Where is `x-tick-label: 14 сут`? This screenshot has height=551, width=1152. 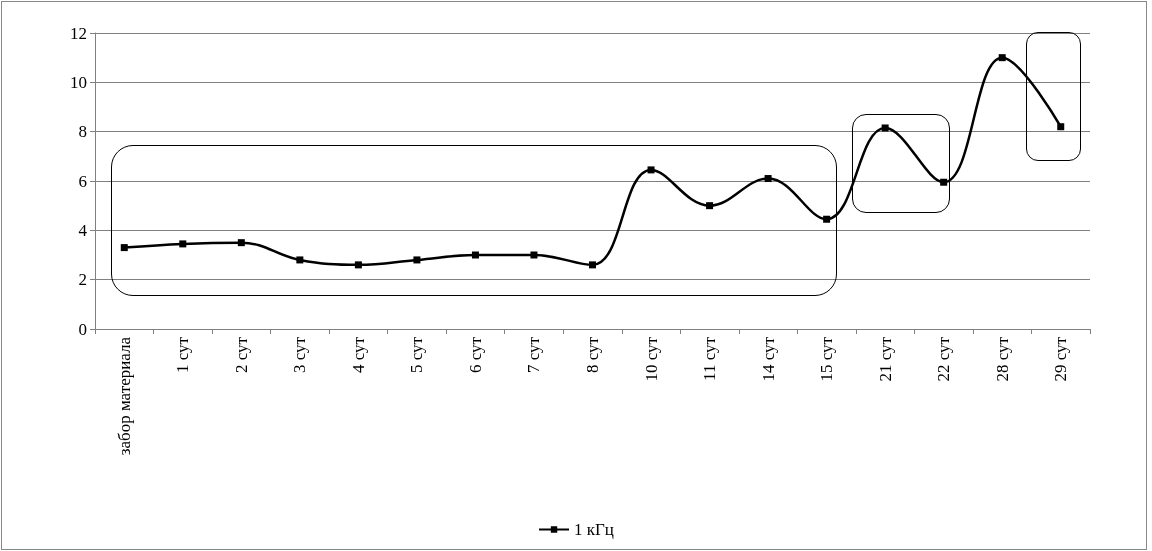
x-tick-label: 14 сут is located at coordinates (768, 359).